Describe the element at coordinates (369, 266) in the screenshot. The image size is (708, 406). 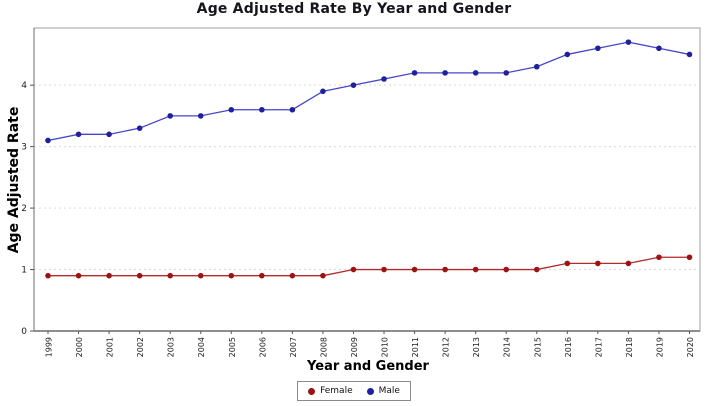
I see `female-line` at that location.